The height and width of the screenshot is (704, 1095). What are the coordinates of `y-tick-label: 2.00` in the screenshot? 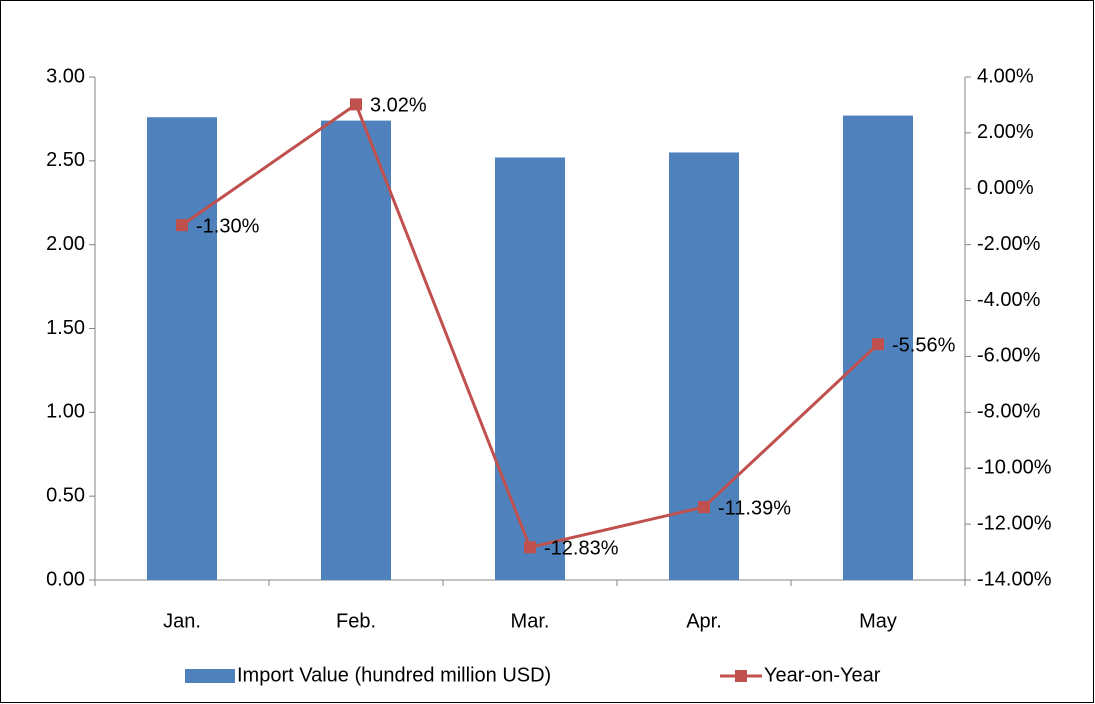 It's located at (65, 244).